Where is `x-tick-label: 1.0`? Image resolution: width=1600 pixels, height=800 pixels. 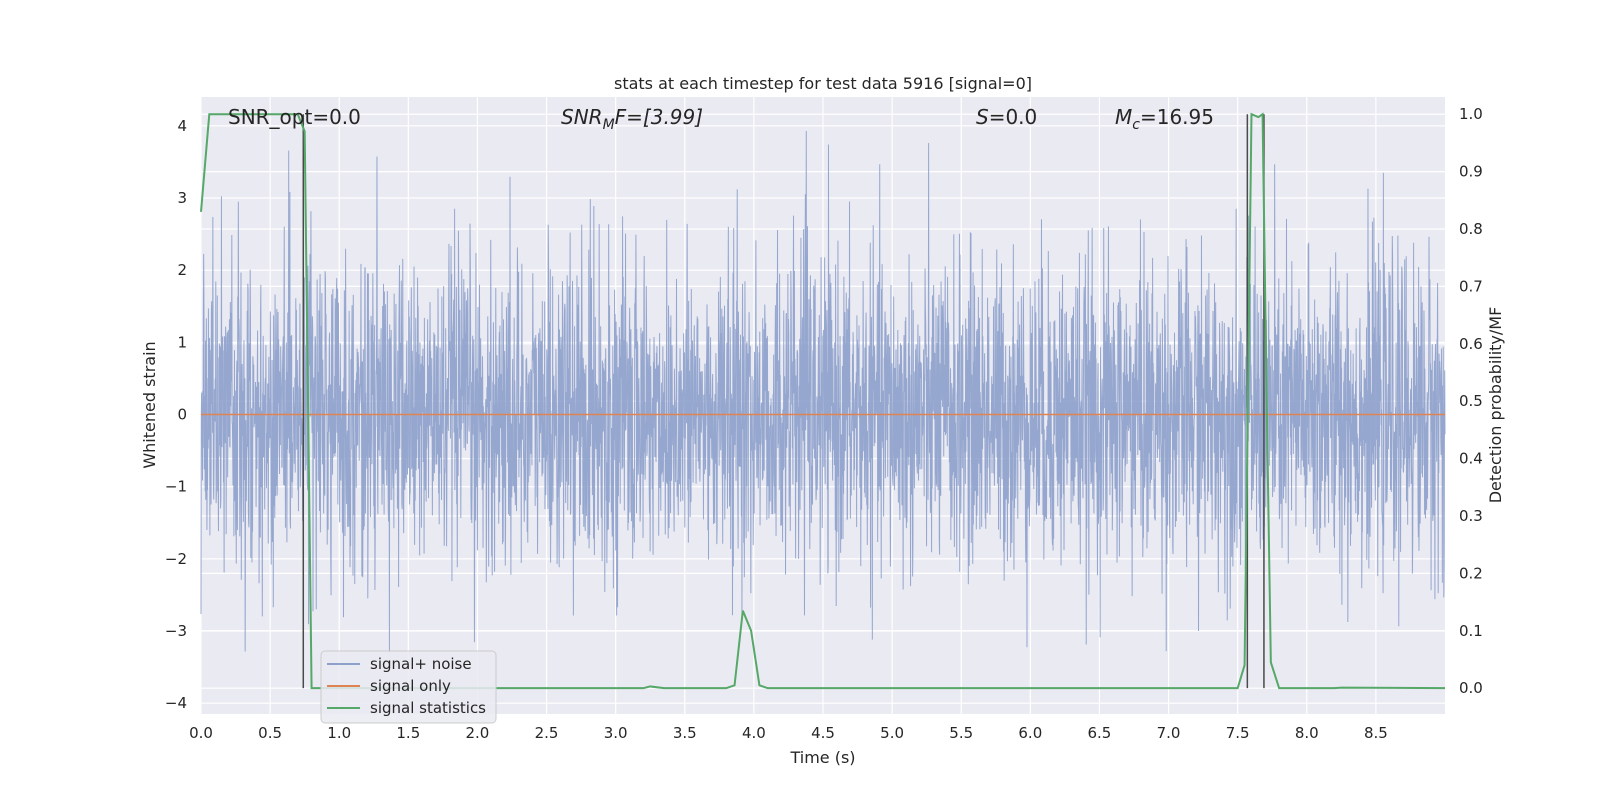 x-tick-label: 1.0 is located at coordinates (339, 733).